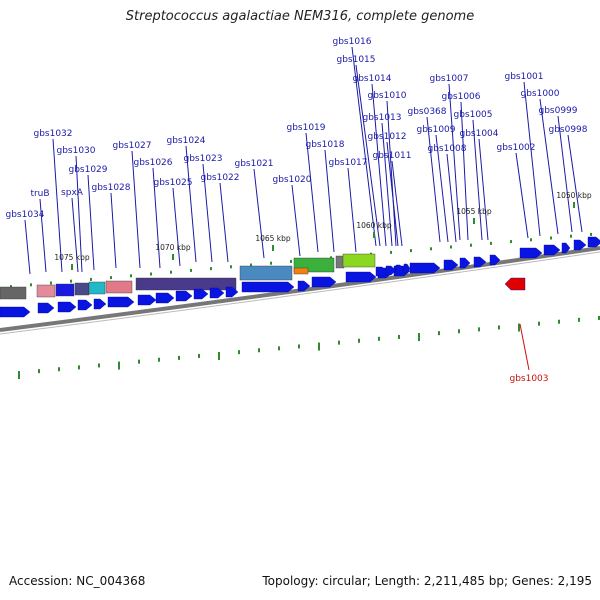 The image size is (600, 600). What do you see at coordinates (355, 60) in the screenshot?
I see `gene-label: gbs1015` at bounding box center [355, 60].